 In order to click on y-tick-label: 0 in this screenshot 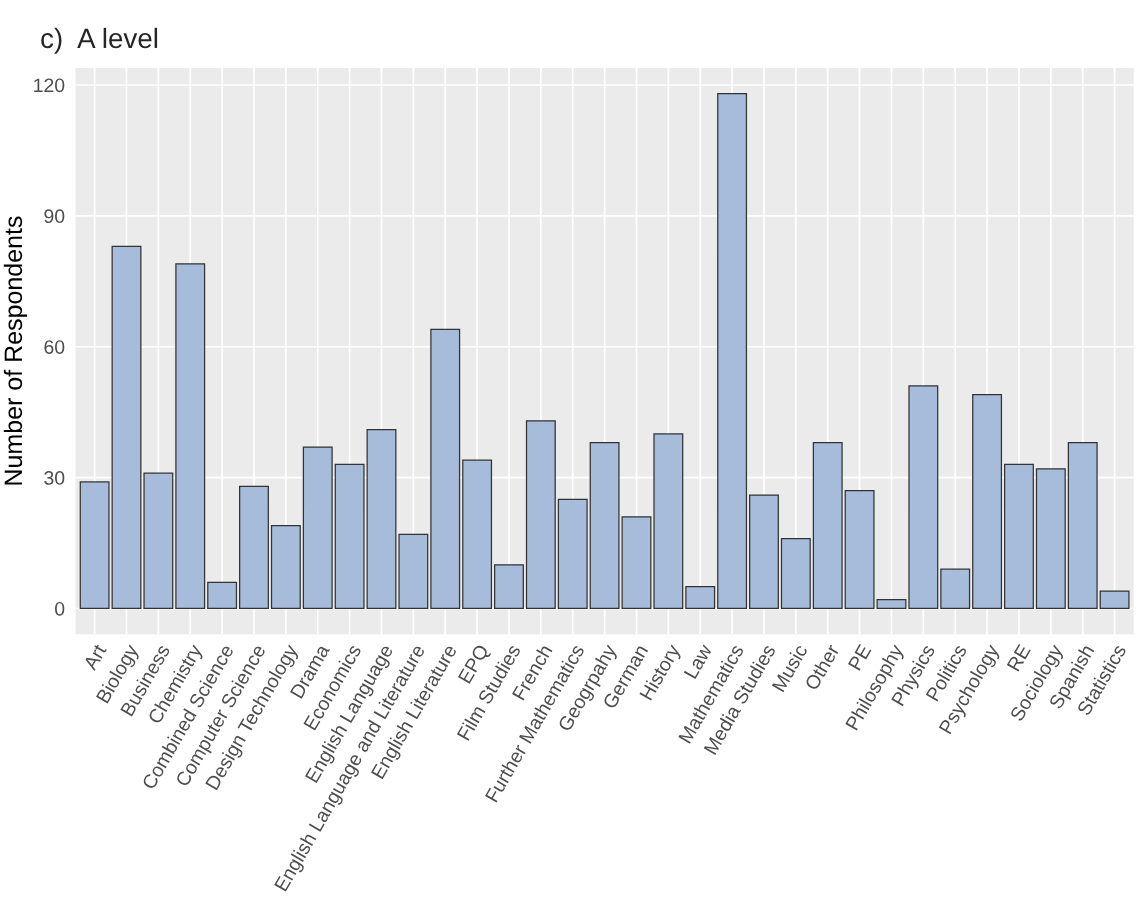, I will do `click(60, 608)`.